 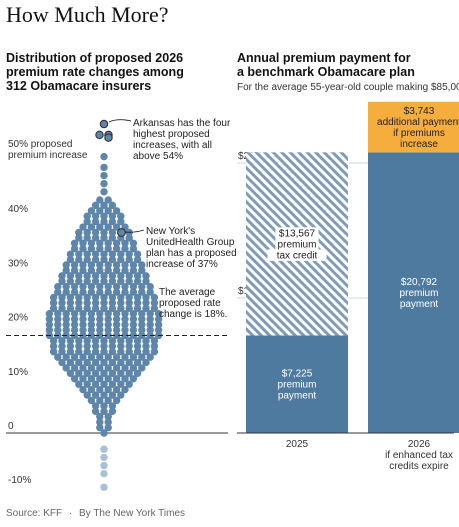 What do you see at coordinates (413, 127) in the screenshot?
I see `bar-segment-additional` at bounding box center [413, 127].